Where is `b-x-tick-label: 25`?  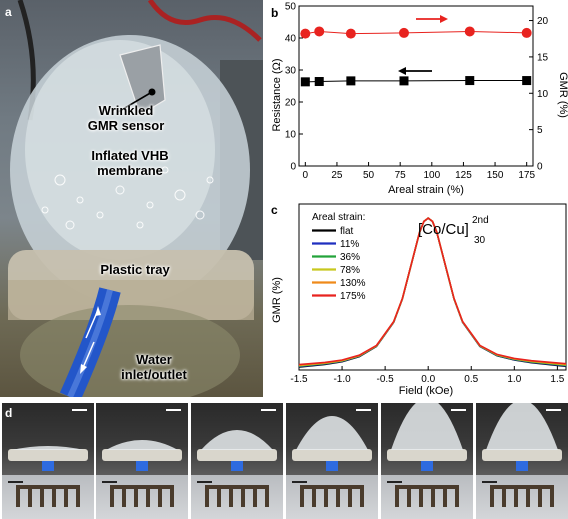 b-x-tick-label: 25 is located at coordinates (337, 175).